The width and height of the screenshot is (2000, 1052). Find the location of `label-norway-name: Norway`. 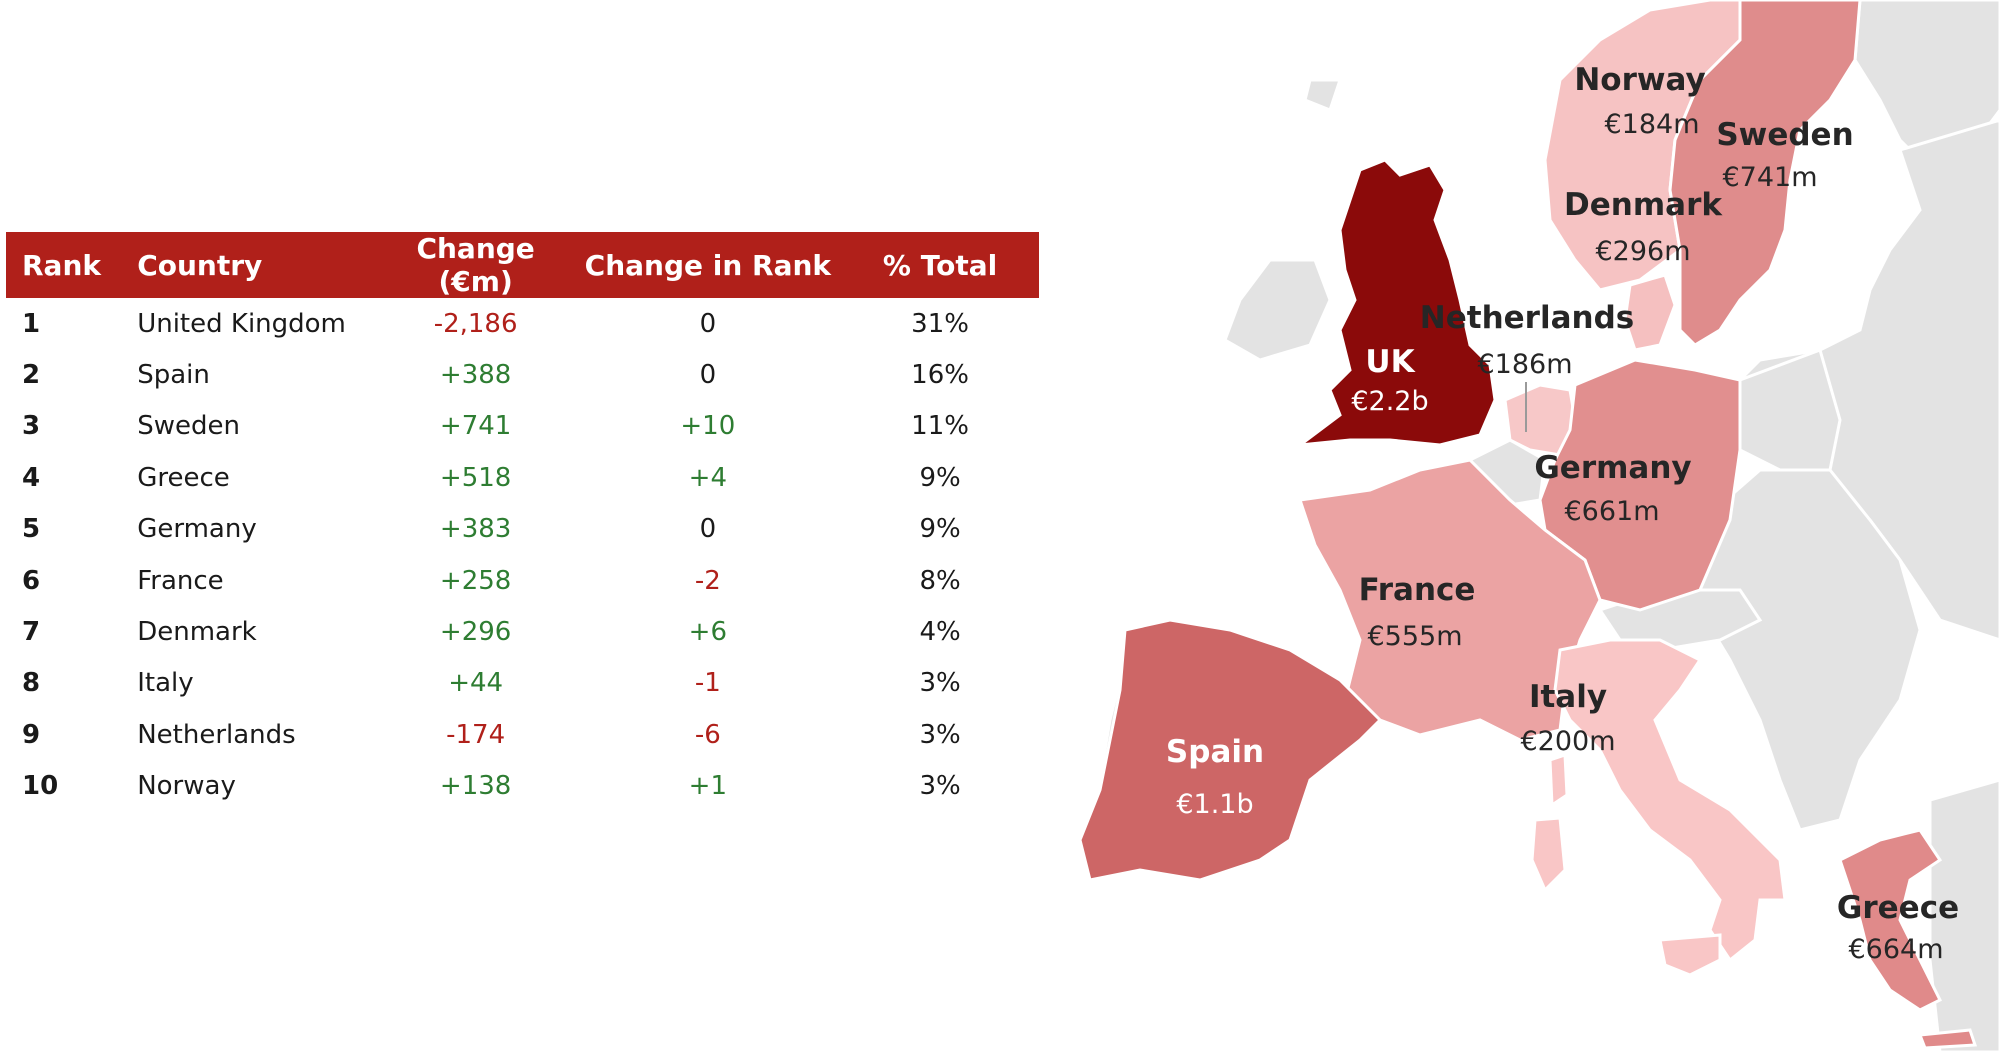

label-norway-name: Norway is located at coordinates (1639, 80).